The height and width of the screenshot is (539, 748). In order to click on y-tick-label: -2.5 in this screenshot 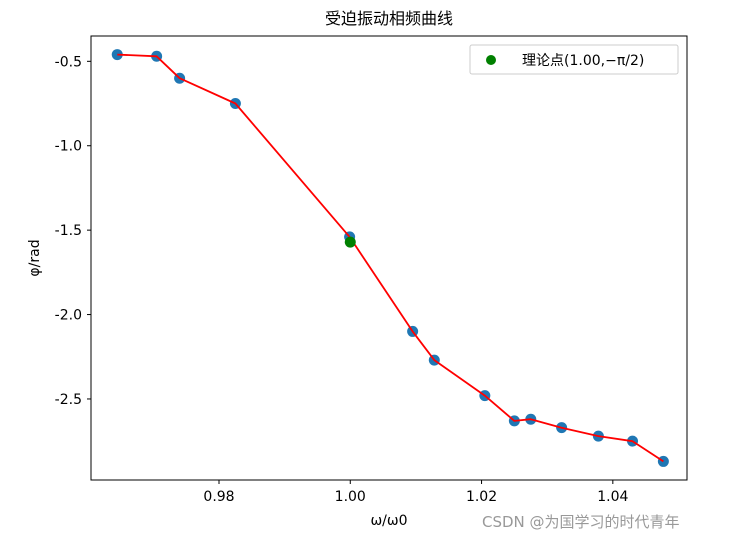, I will do `click(68, 400)`.